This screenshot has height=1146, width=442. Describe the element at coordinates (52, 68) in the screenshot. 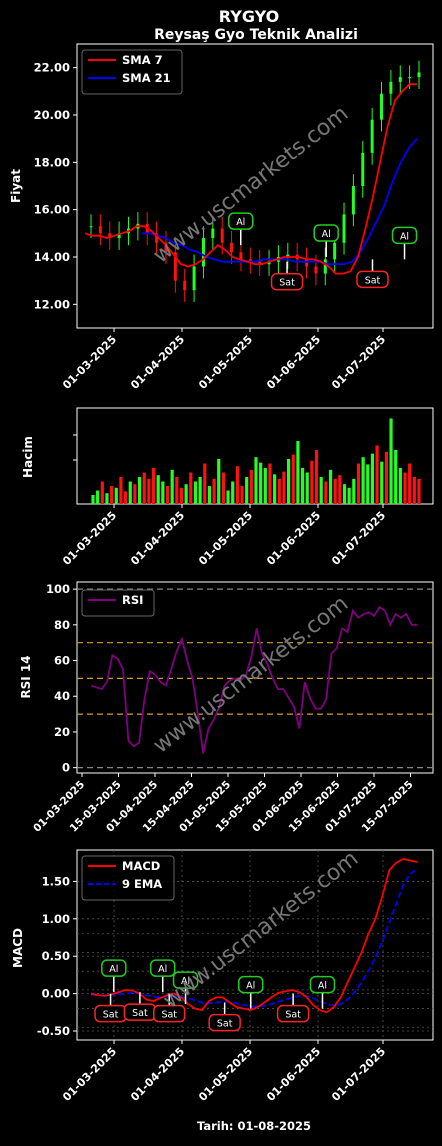

I see `price-ytick-label: 22.00` at that location.